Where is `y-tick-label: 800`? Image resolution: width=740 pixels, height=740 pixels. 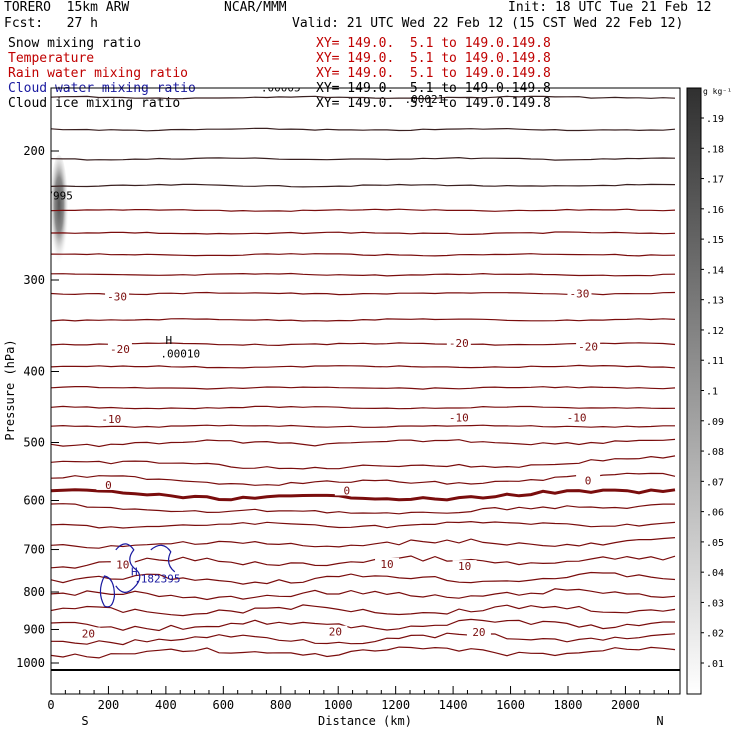 y-tick-label: 800 is located at coordinates (34, 592).